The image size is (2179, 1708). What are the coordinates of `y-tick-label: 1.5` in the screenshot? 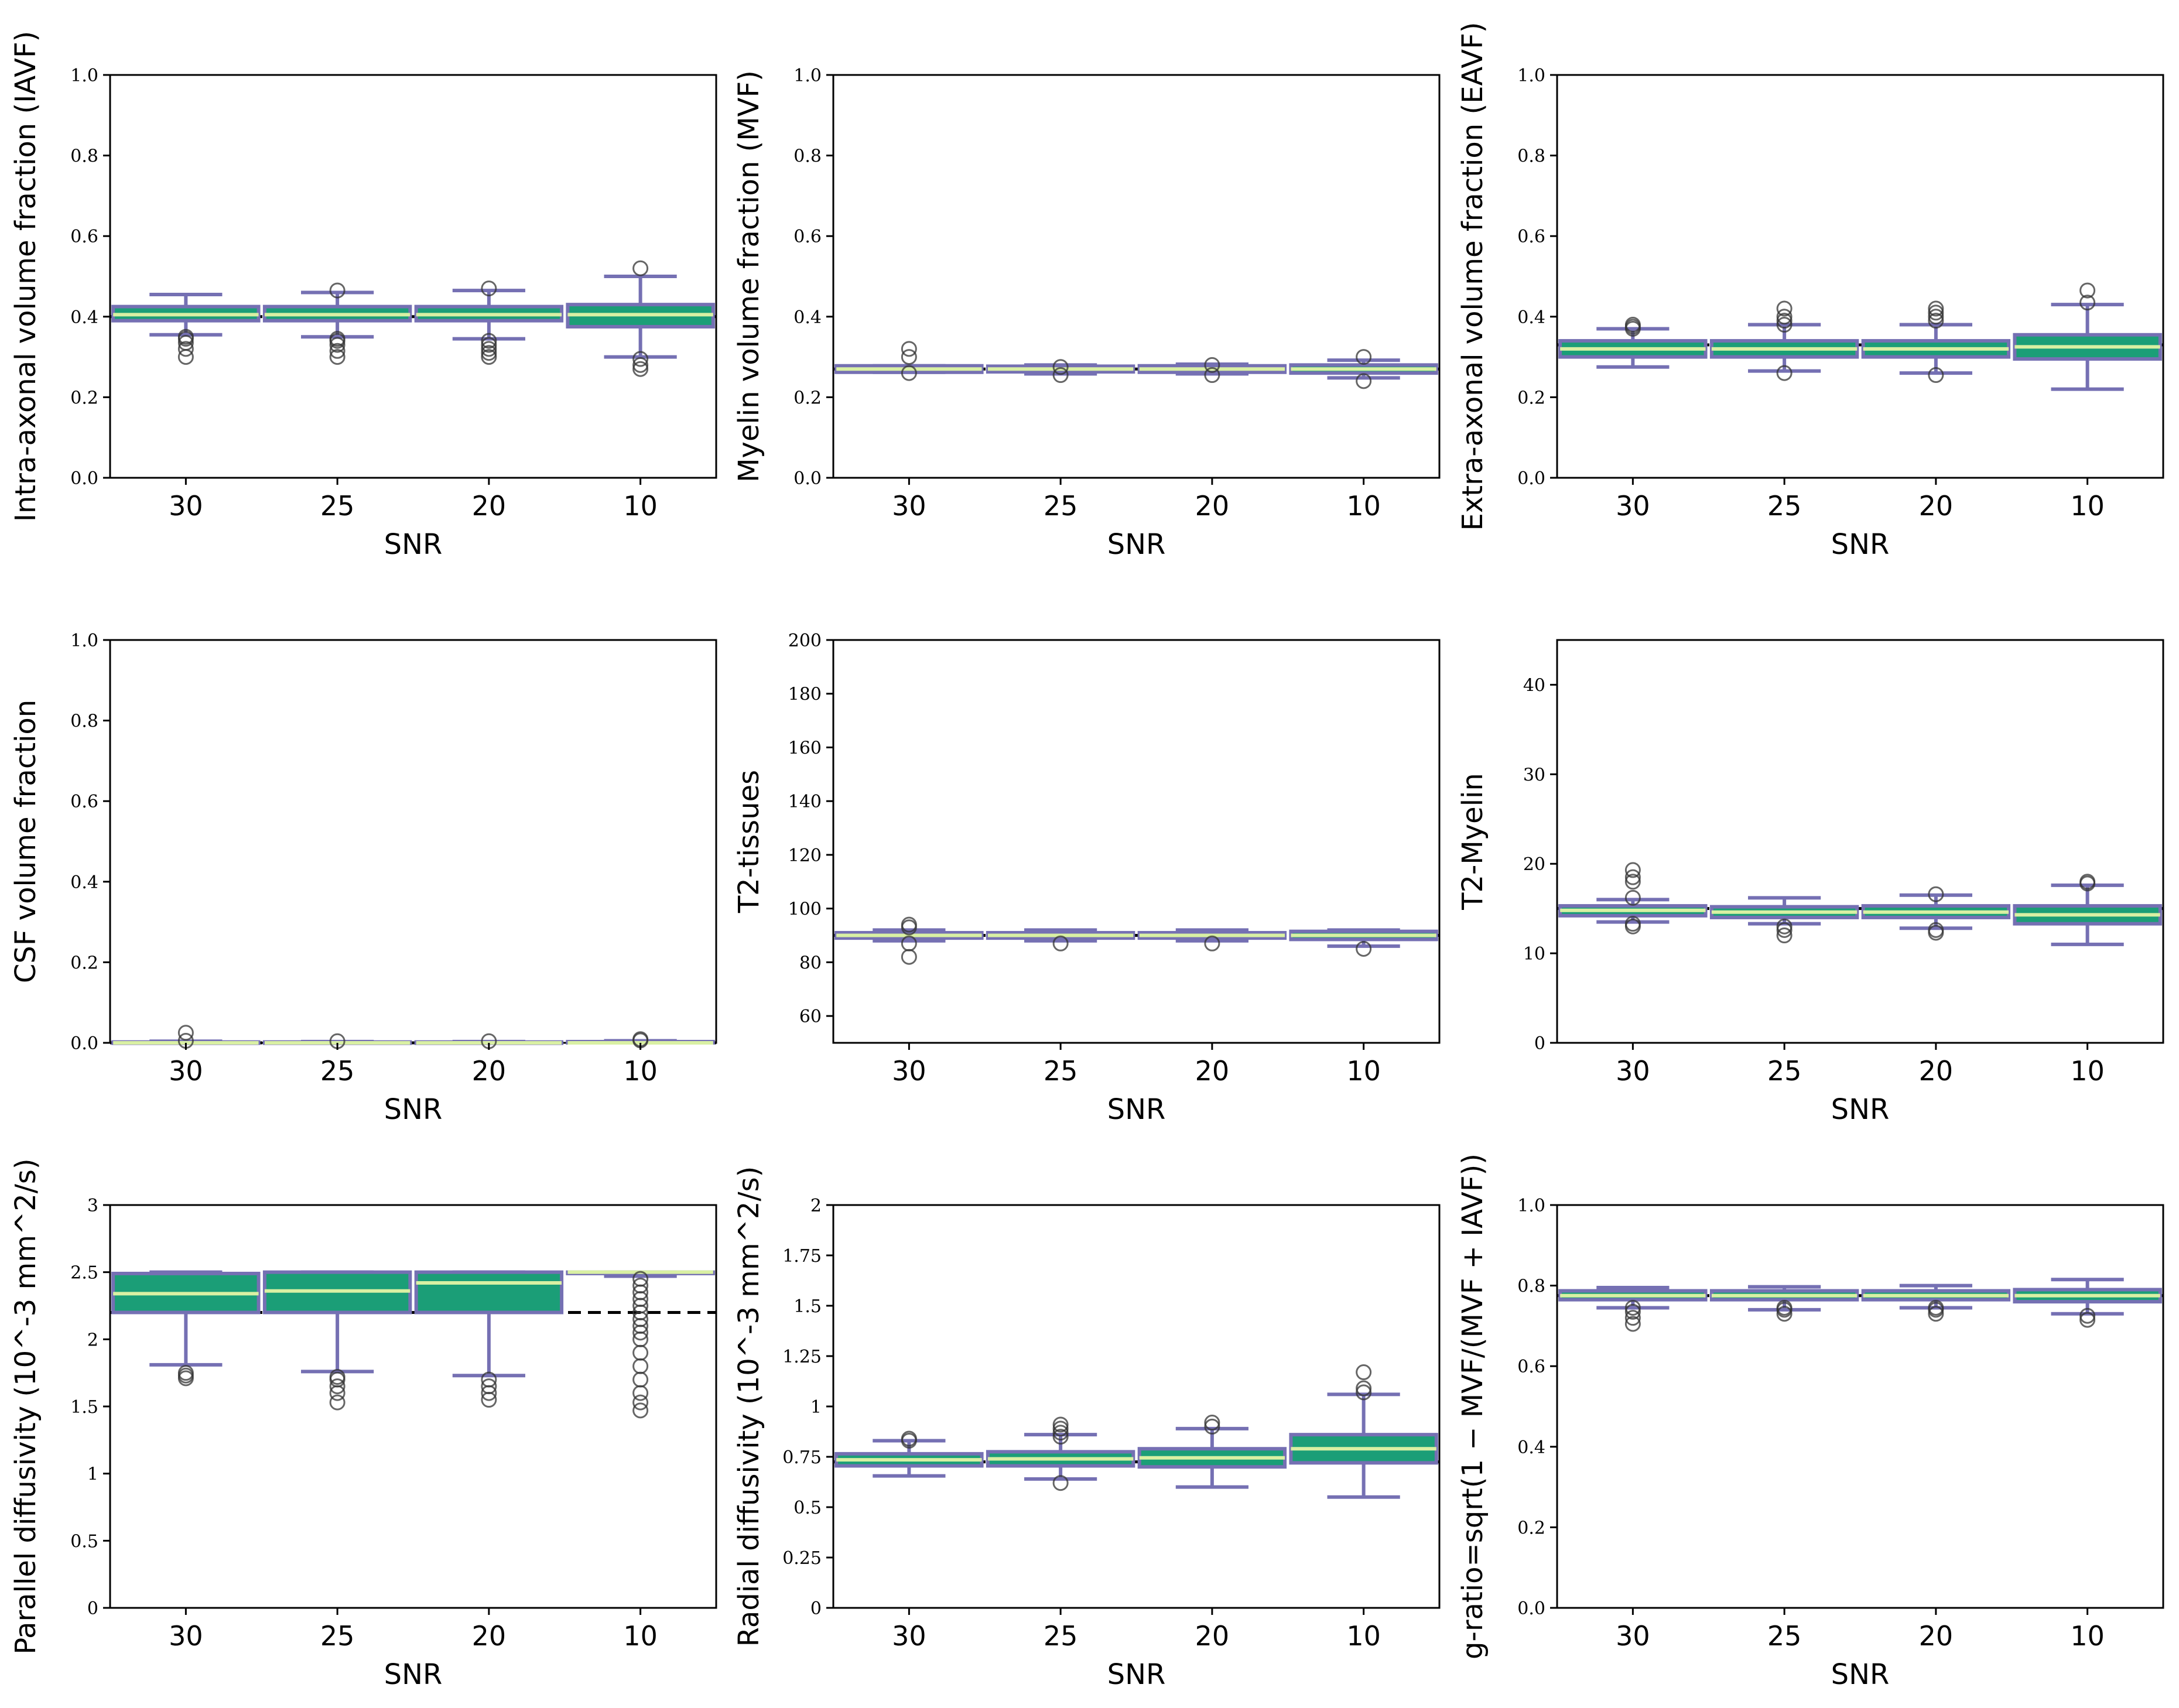 It's located at (84, 1407).